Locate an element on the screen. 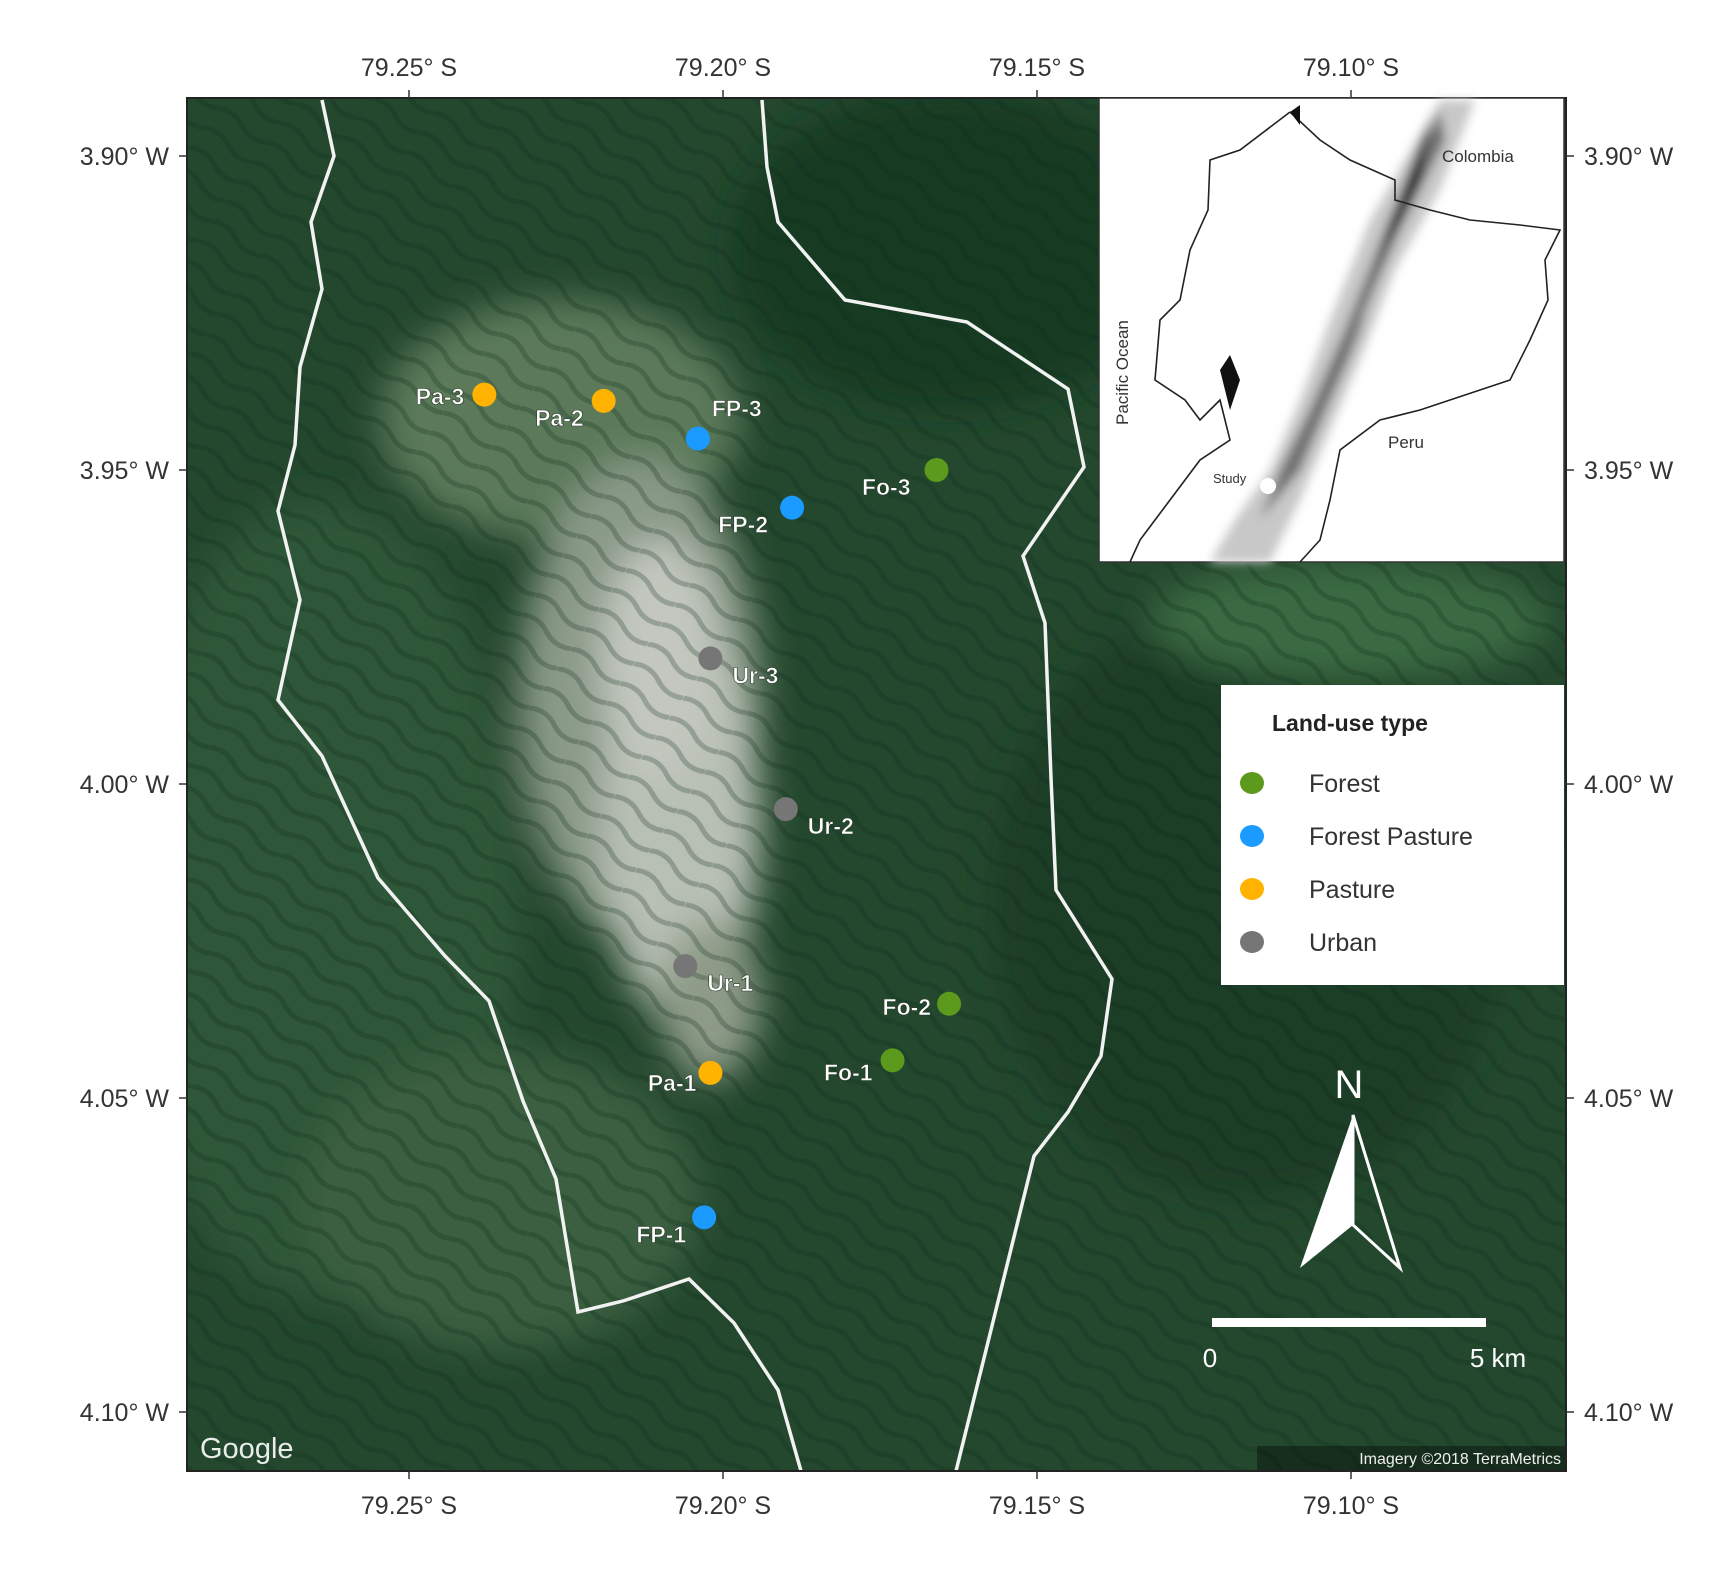 The image size is (1735, 1577). scale-bar-end: 5 km is located at coordinates (1498, 1358).